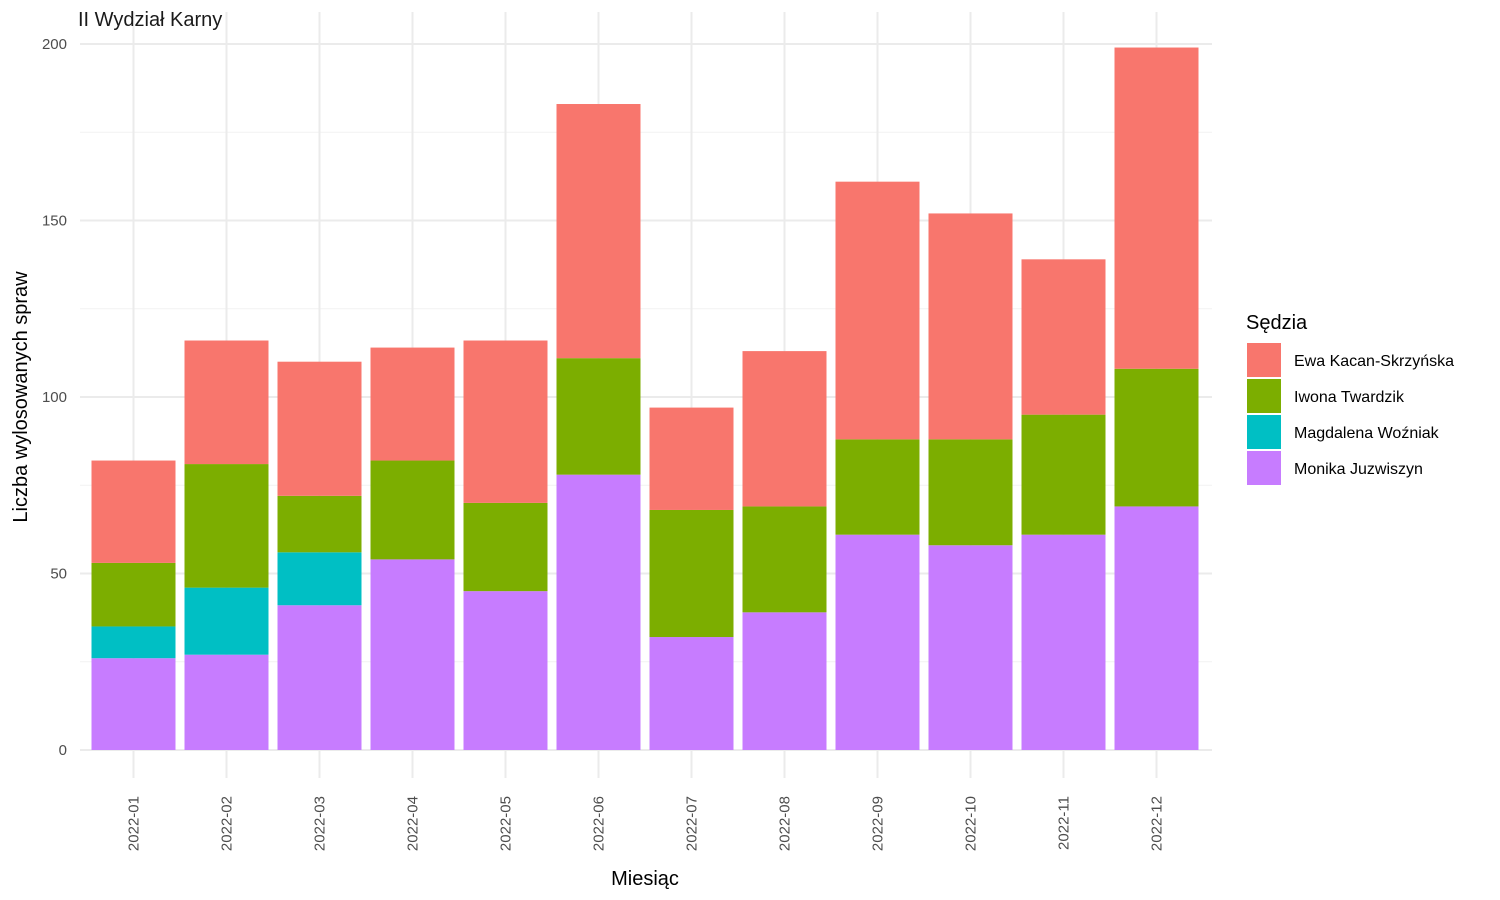  Describe the element at coordinates (599, 823) in the screenshot. I see `x-tick-label: 2022-06` at that location.